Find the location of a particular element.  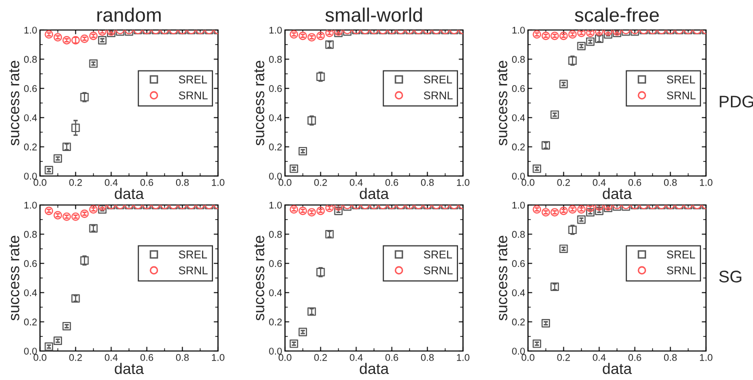

chart-title: small-world is located at coordinates (373, 15).